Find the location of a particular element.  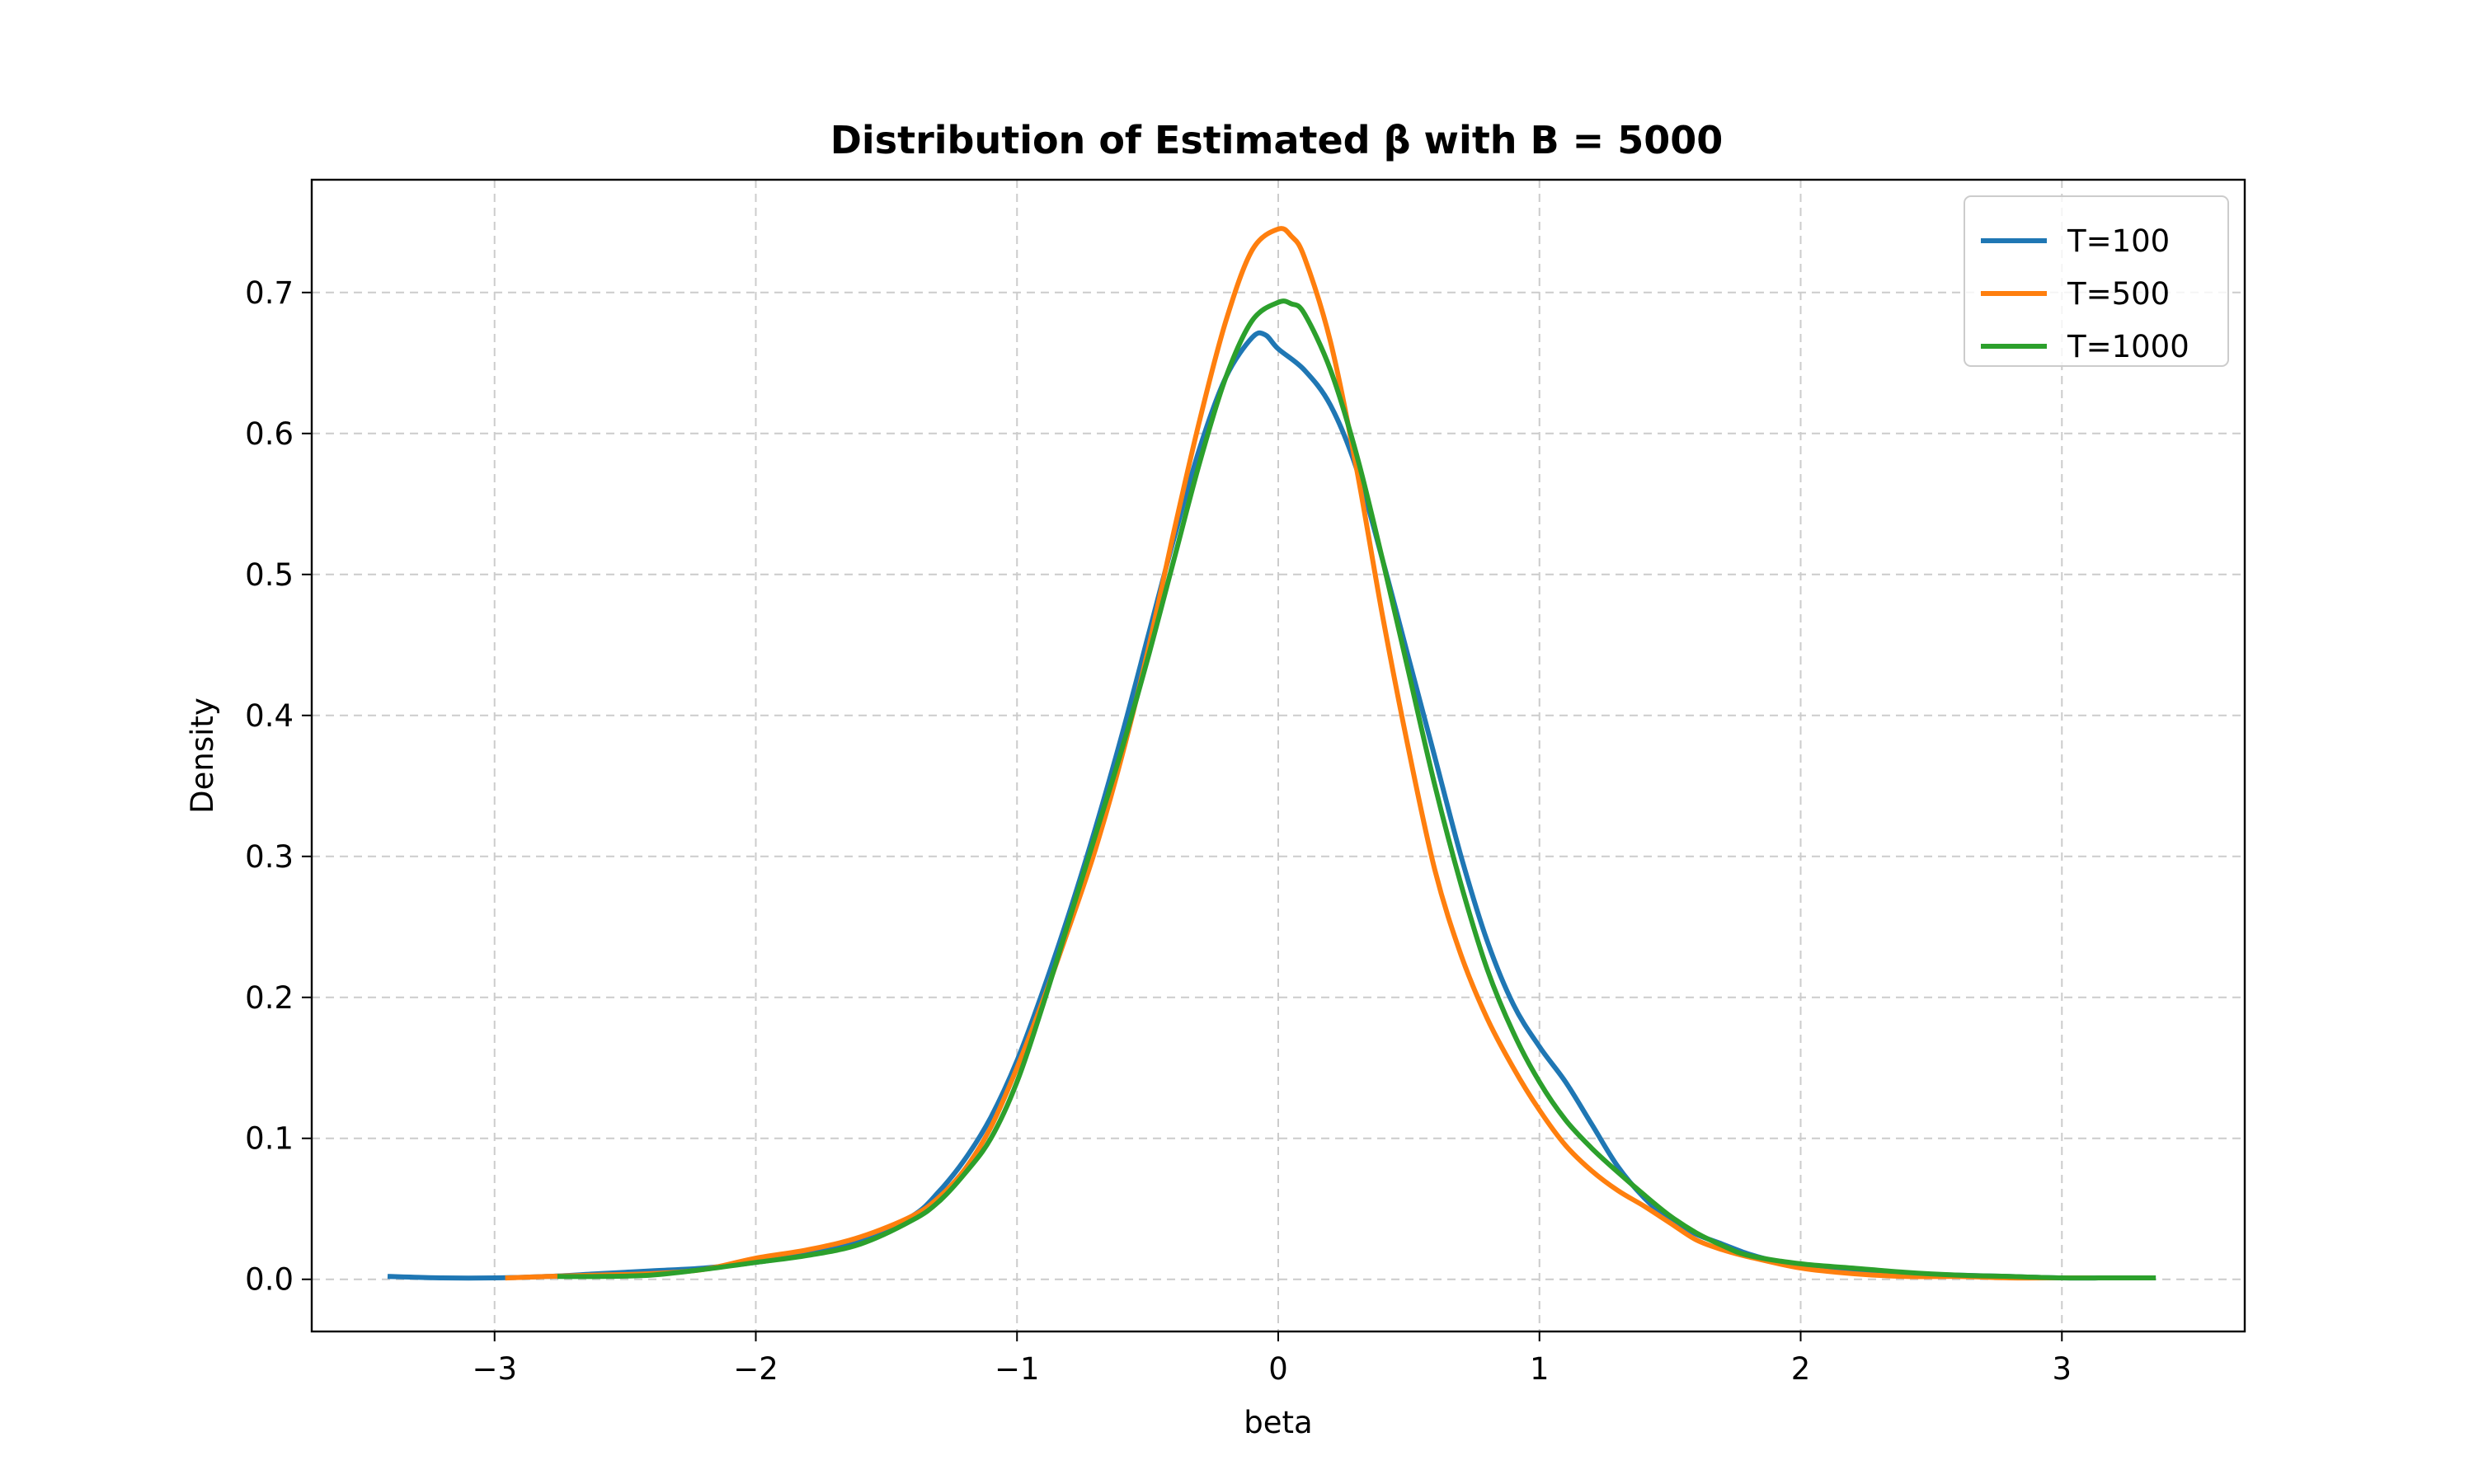

x-tick-label: 0 is located at coordinates (1278, 1369).